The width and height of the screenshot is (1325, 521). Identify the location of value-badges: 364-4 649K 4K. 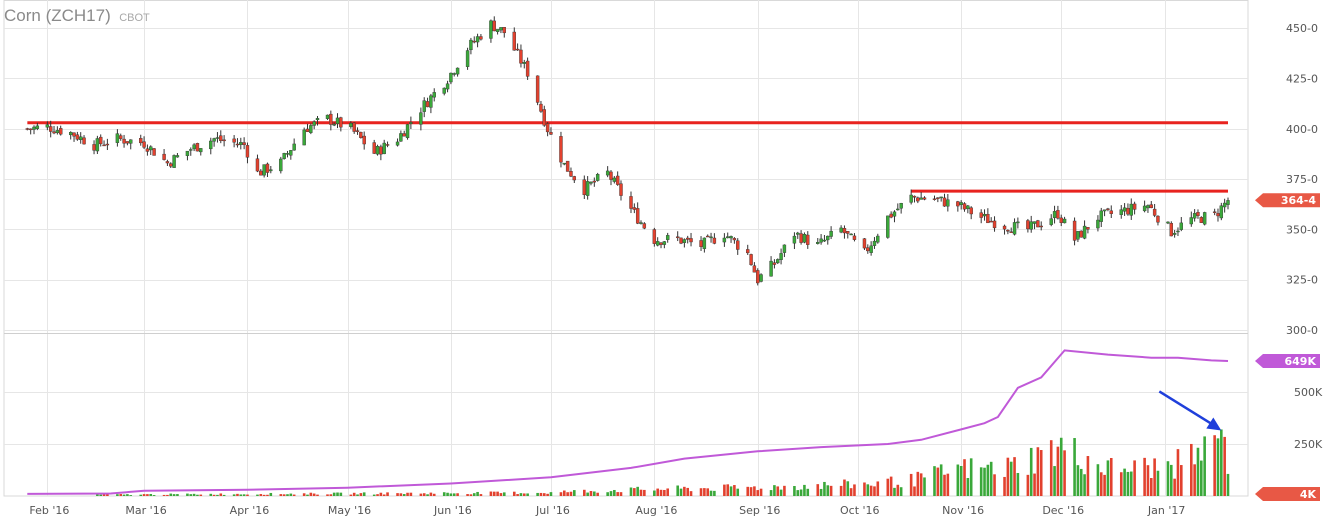
(1287, 347).